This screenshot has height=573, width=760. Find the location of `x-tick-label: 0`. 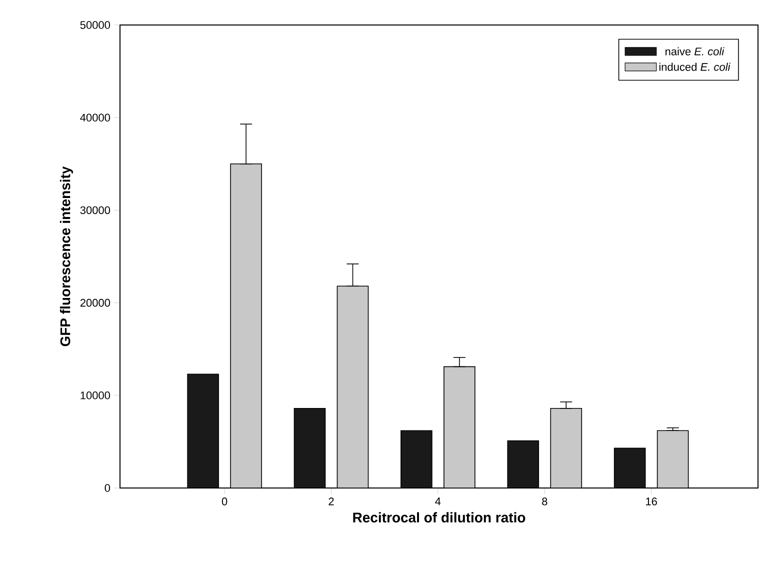

x-tick-label: 0 is located at coordinates (225, 502).